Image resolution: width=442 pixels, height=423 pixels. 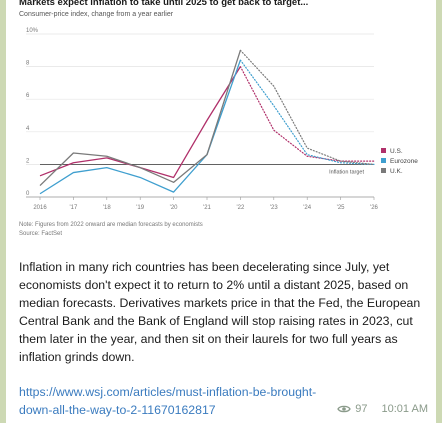 I want to click on chart-source: Source: FactSet, so click(x=41, y=234).